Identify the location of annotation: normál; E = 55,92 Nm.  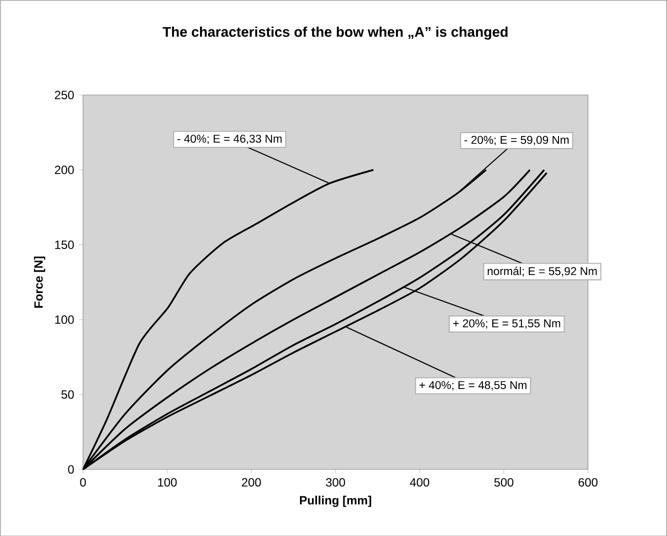
(542, 271).